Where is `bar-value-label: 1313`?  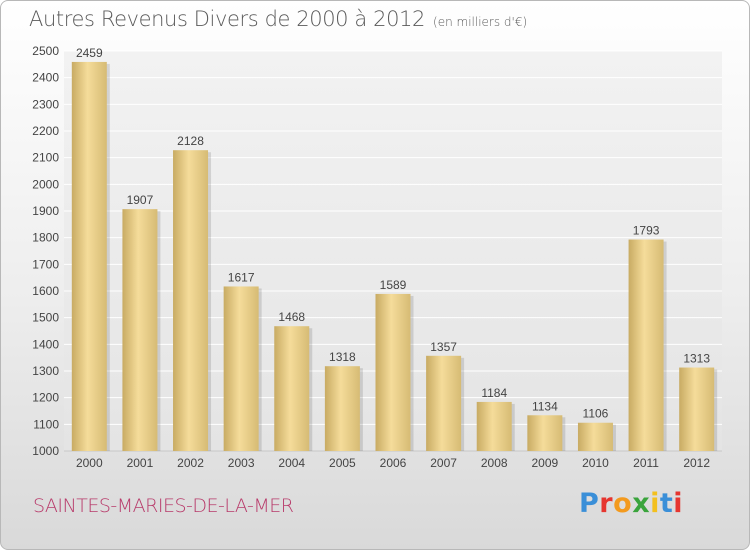 bar-value-label: 1313 is located at coordinates (696, 359).